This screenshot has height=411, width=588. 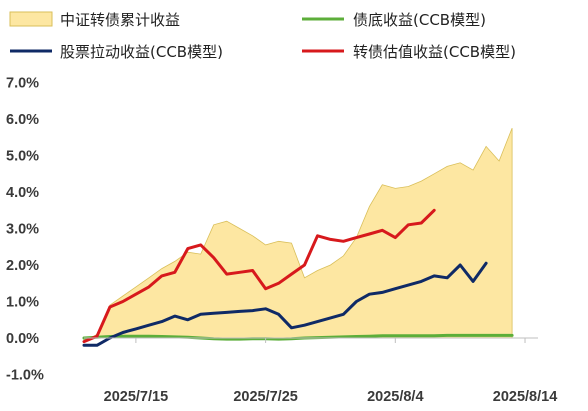 What do you see at coordinates (31, 19) in the screenshot?
I see `legend-swatch-cb-index` at bounding box center [31, 19].